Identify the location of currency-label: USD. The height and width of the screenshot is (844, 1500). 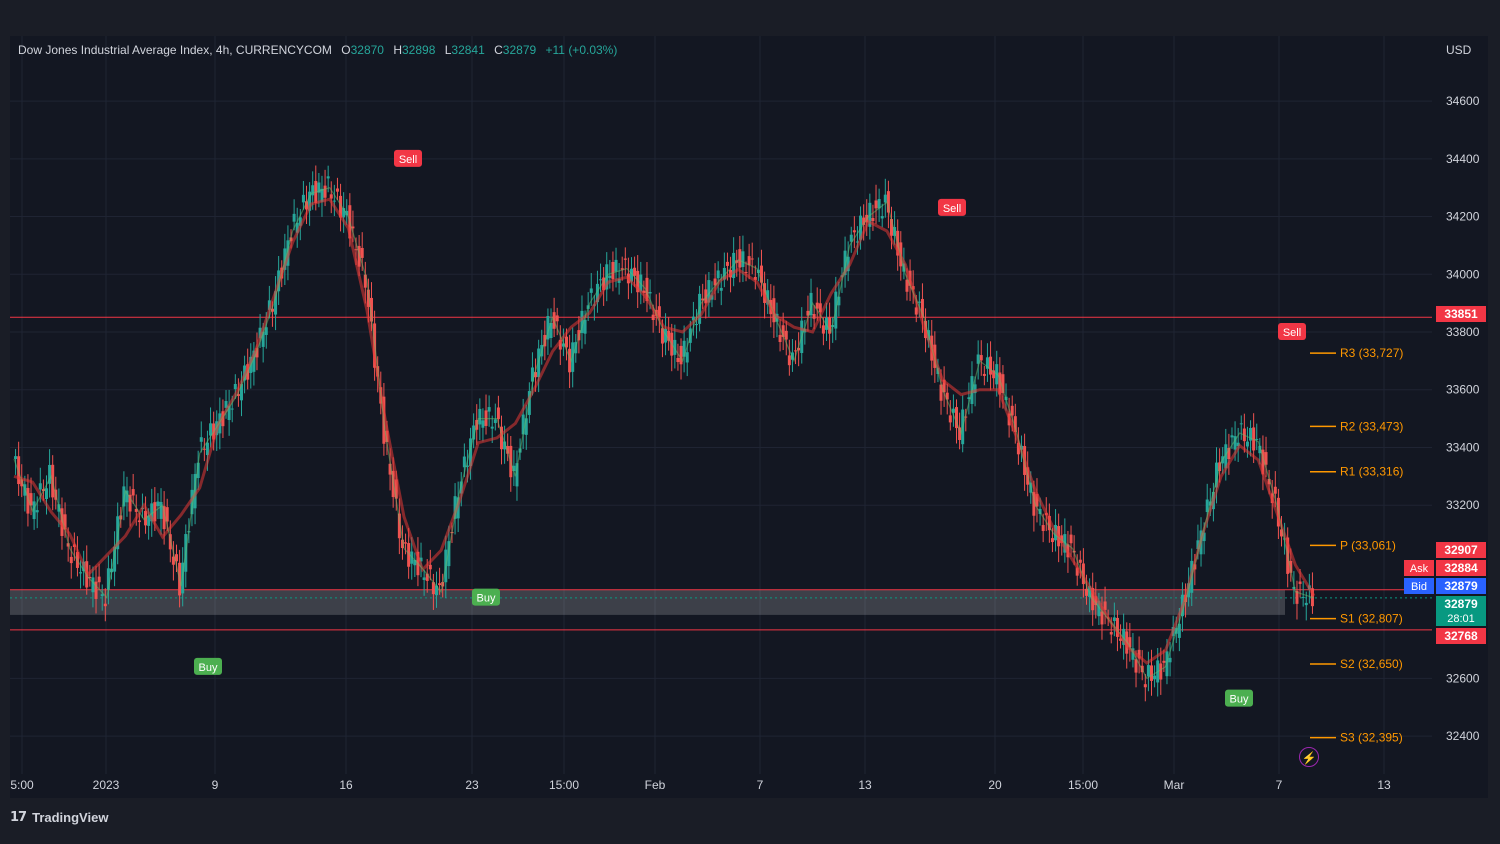
(1459, 50).